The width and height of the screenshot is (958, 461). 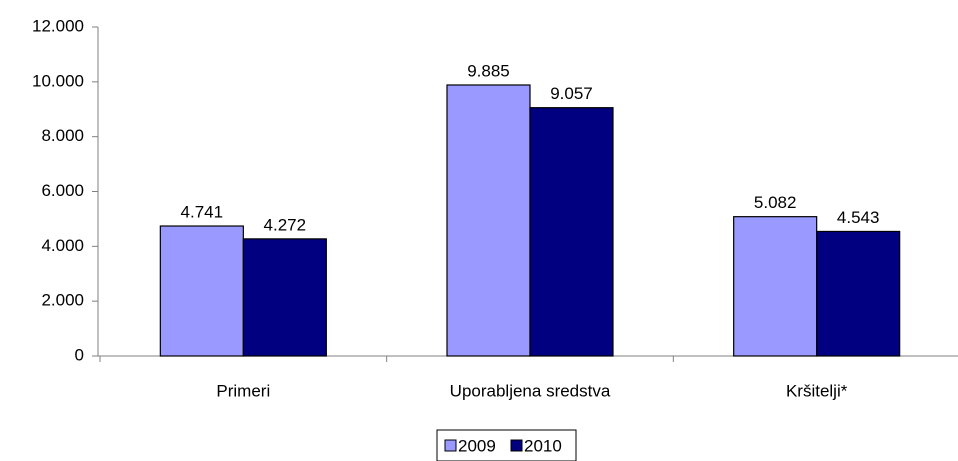 I want to click on value-label: 9.057, so click(x=571, y=93).